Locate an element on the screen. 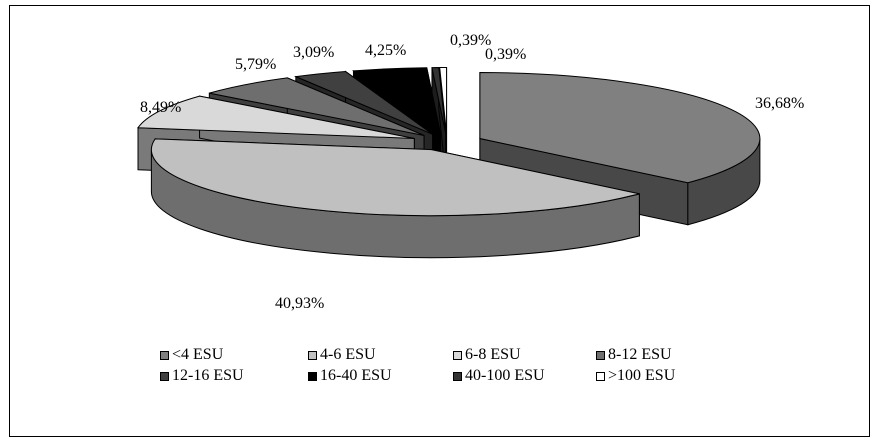 Image resolution: width=879 pixels, height=444 pixels. legend-item: >100 ESU is located at coordinates (666, 376).